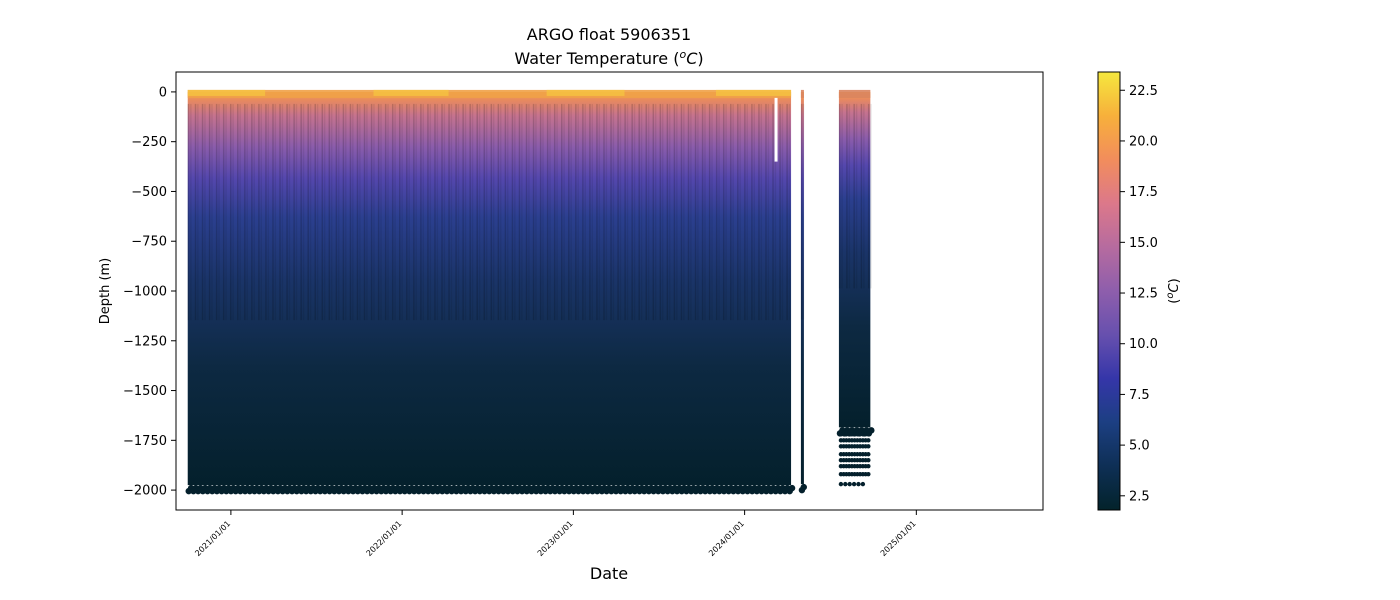  Describe the element at coordinates (163, 92) in the screenshot. I see `y-tick-label: 0` at that location.